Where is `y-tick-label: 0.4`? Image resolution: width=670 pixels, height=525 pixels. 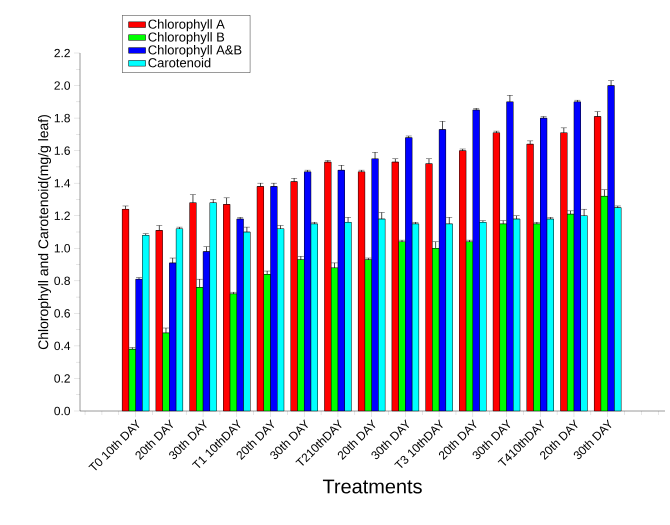
y-tick-label: 0.4 is located at coordinates (62, 346).